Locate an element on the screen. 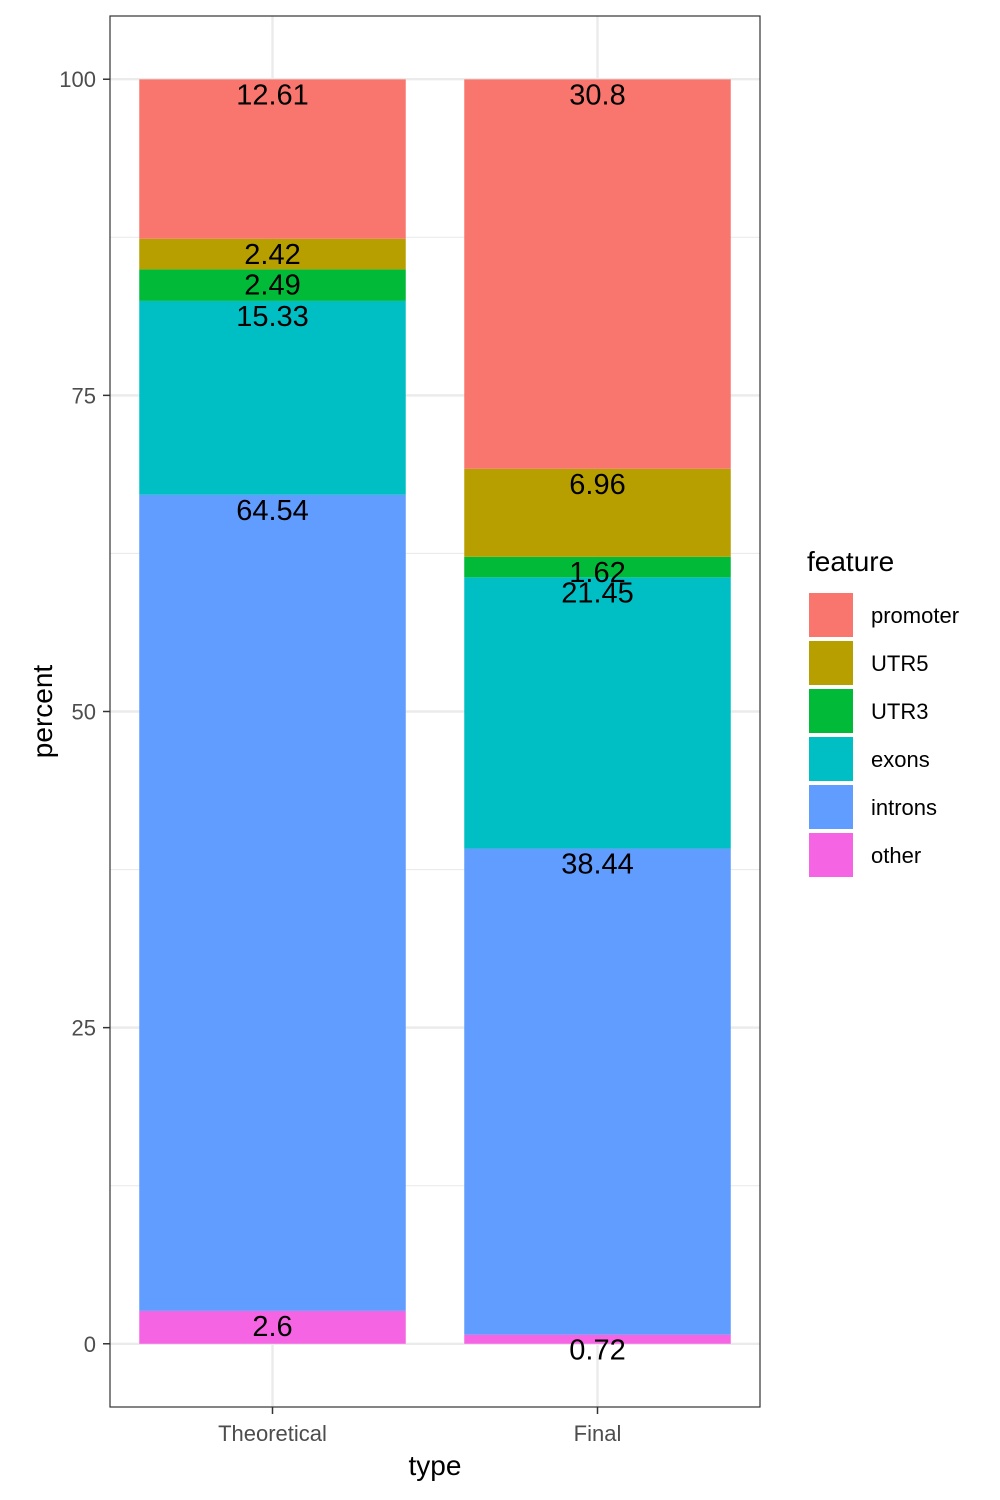 The image size is (1000, 1500). data-label-promoter-Final: 30.8 is located at coordinates (597, 95).